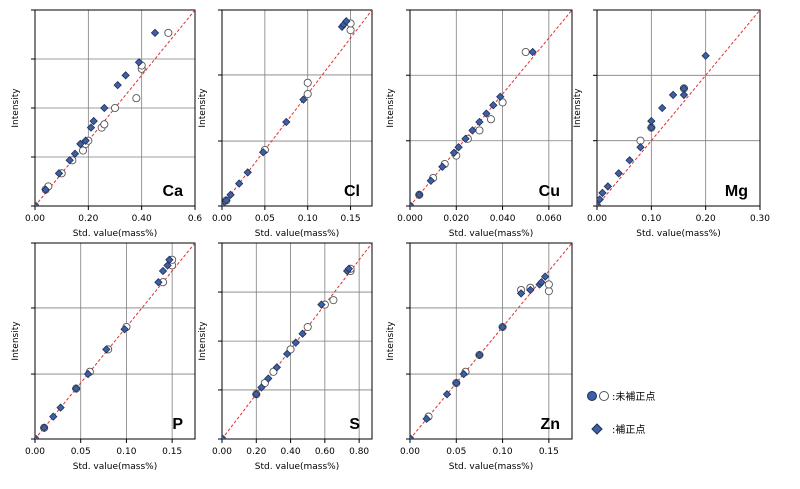  Describe the element at coordinates (736, 191) in the screenshot. I see `element-label: Mg` at that location.